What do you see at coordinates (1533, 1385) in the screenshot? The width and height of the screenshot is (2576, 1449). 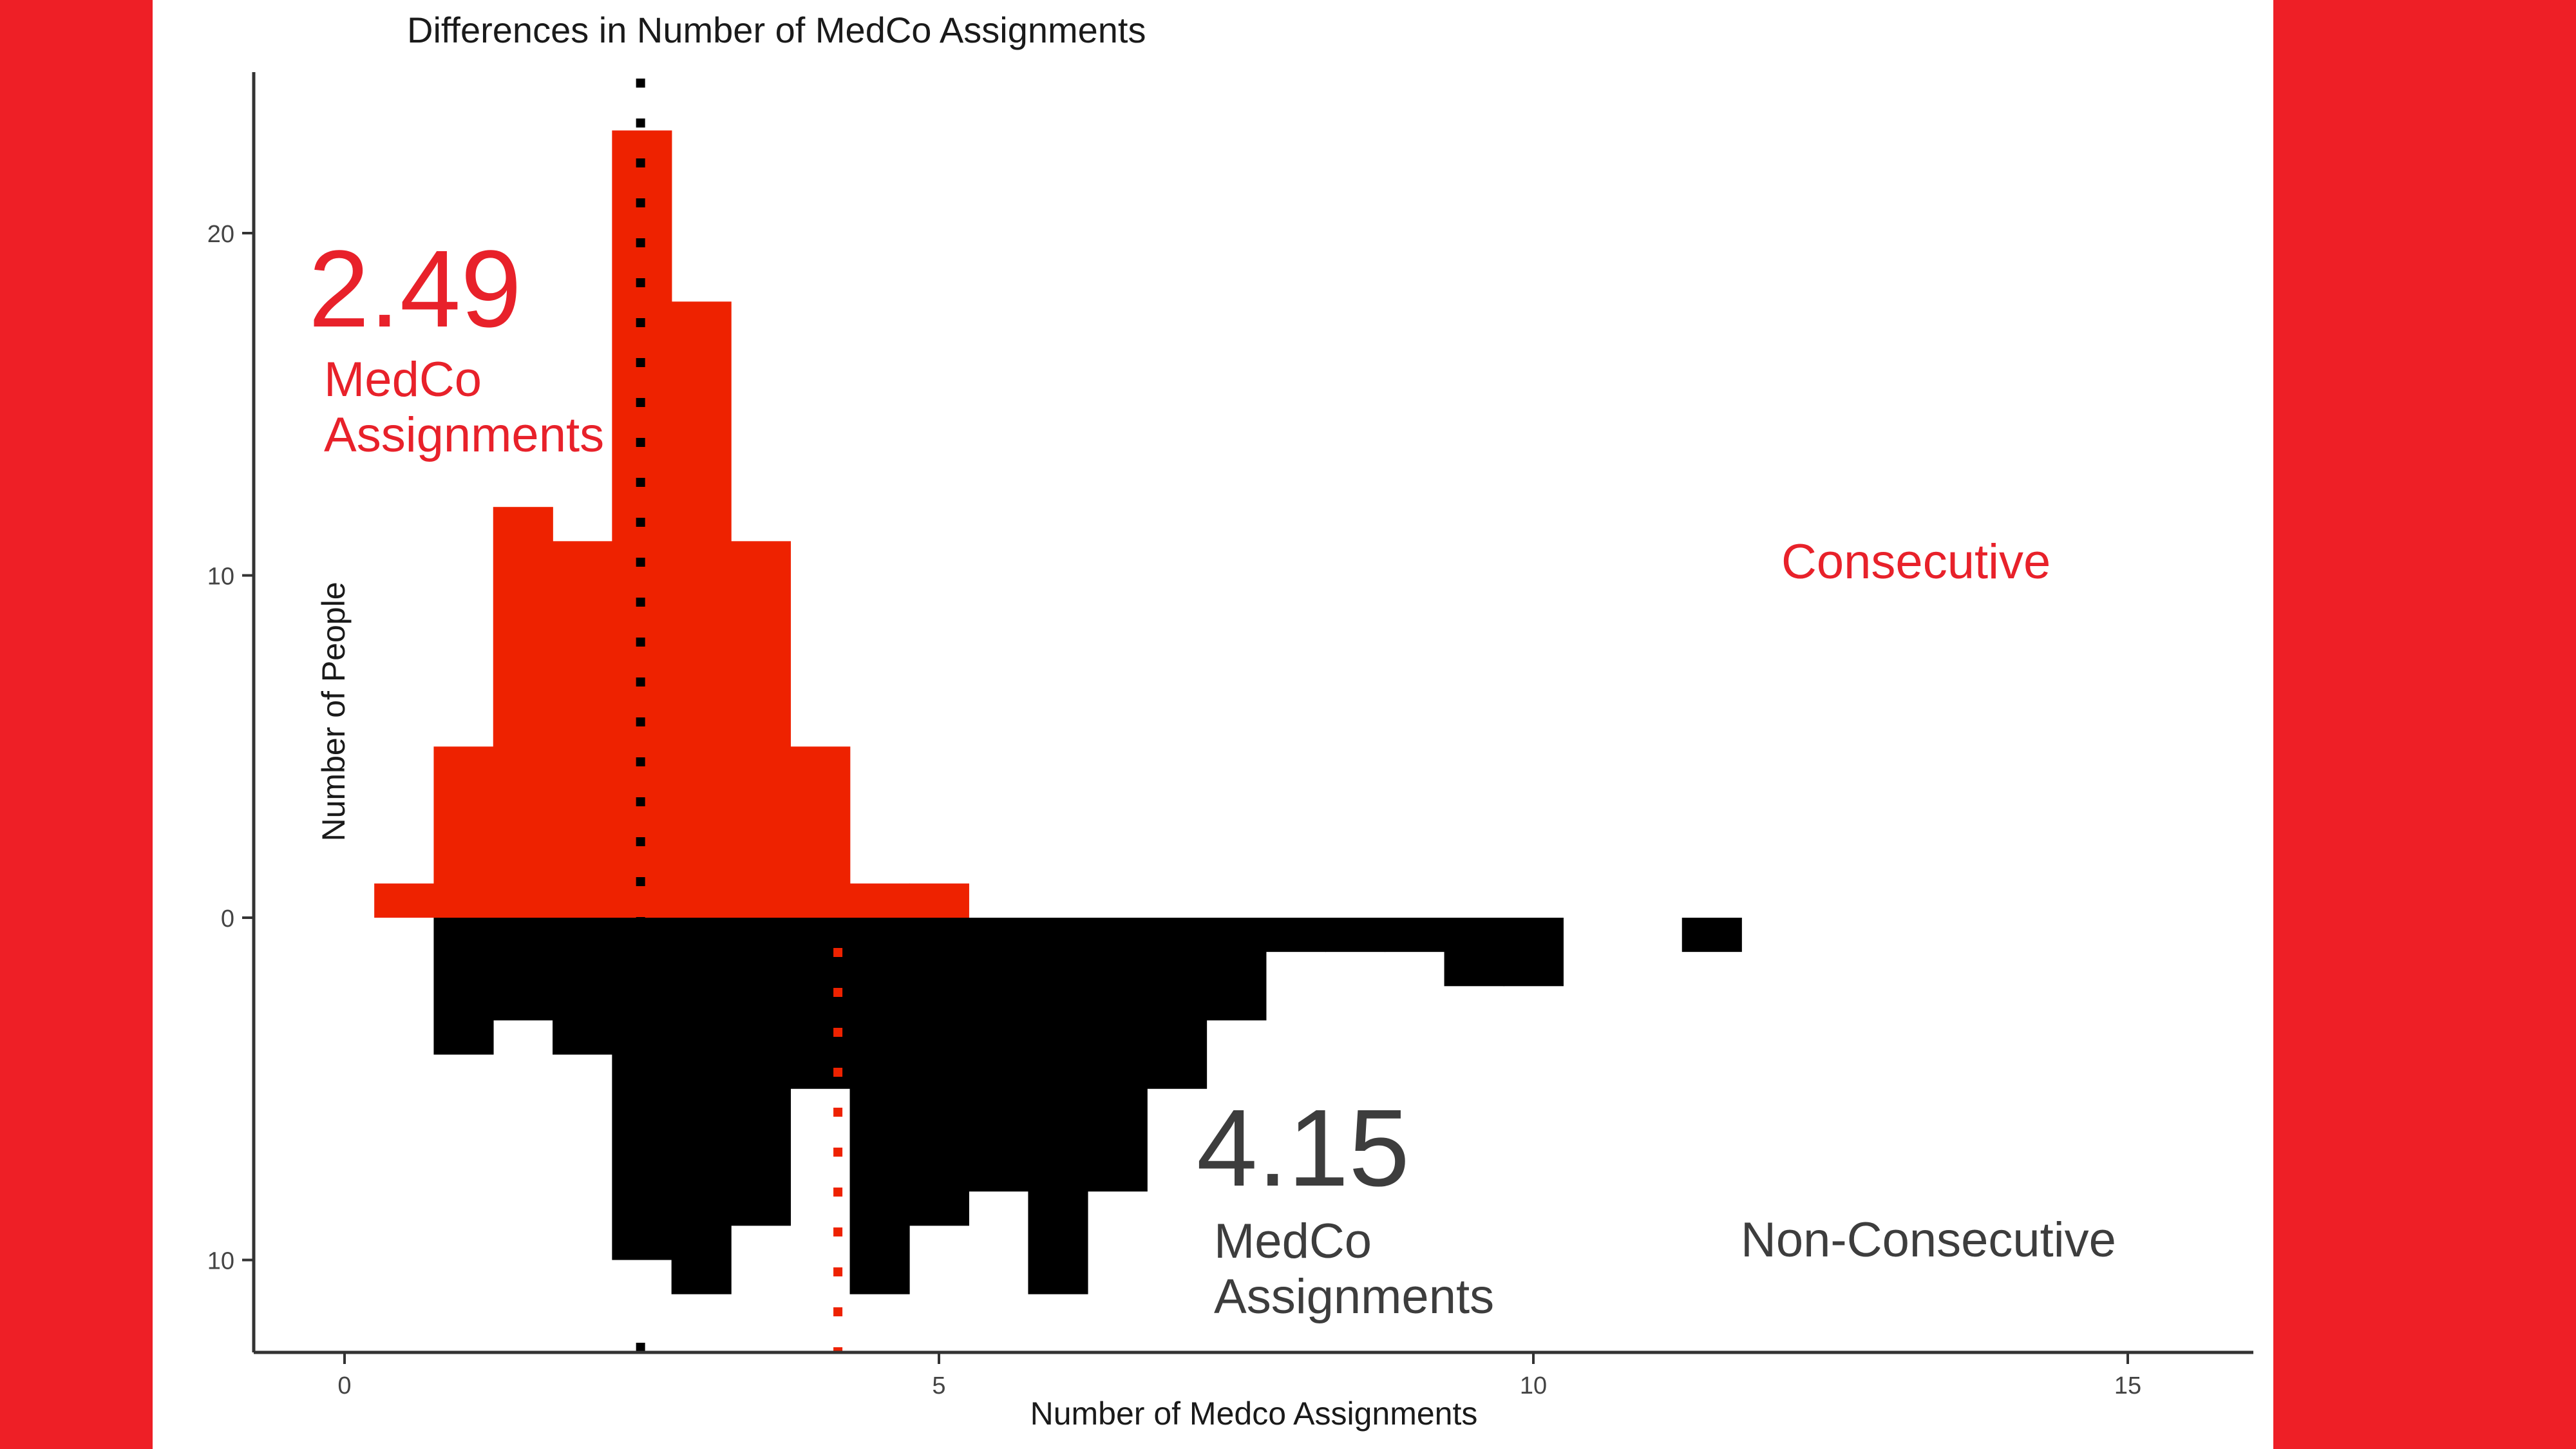 I see `x-tick-label: 10` at bounding box center [1533, 1385].